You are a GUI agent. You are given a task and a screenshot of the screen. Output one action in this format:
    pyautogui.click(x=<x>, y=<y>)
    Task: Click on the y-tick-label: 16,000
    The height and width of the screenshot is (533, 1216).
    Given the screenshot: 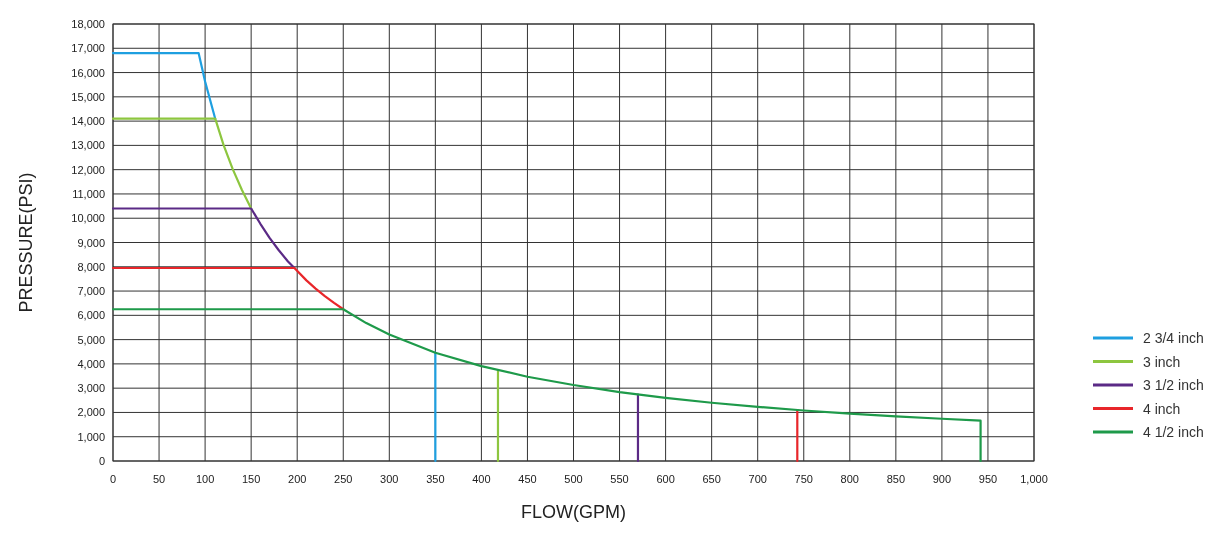 What is the action you would take?
    pyautogui.click(x=88, y=72)
    